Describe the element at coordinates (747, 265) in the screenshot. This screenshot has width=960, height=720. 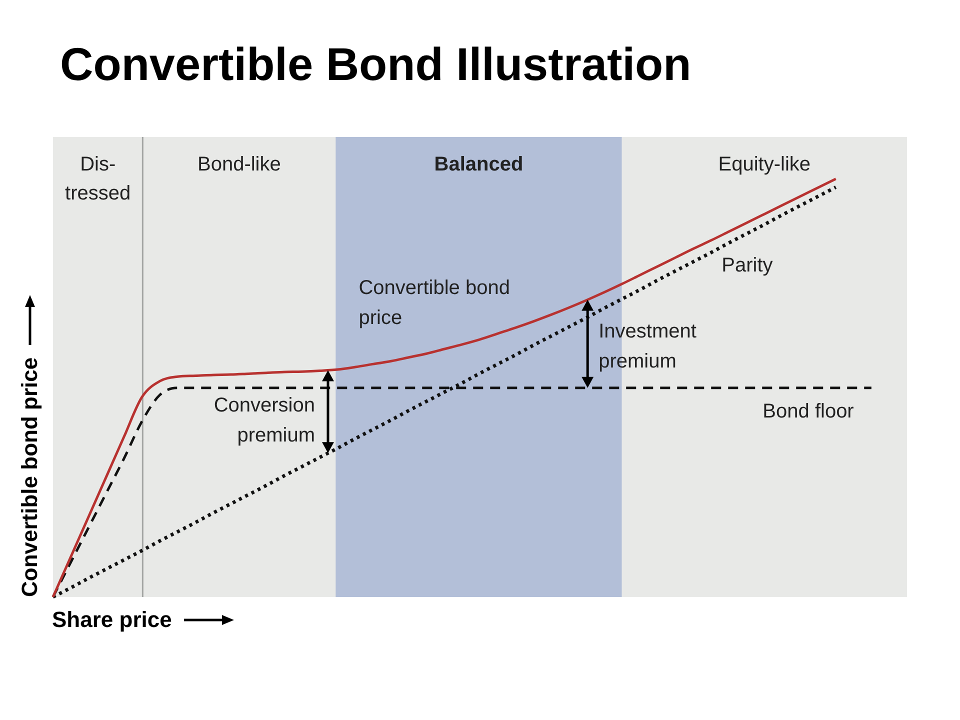
I see `series-label: Parity` at that location.